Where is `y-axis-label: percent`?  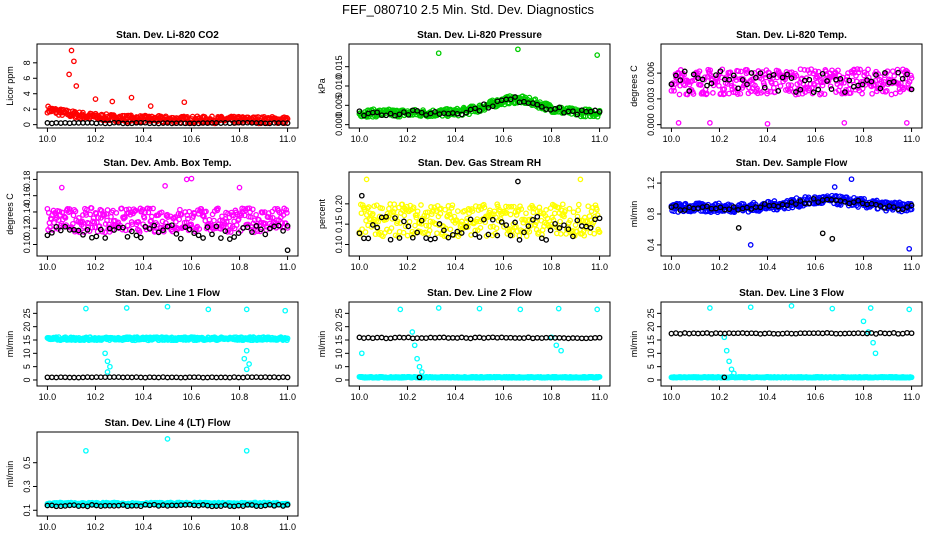
y-axis-label: percent is located at coordinates (322, 213).